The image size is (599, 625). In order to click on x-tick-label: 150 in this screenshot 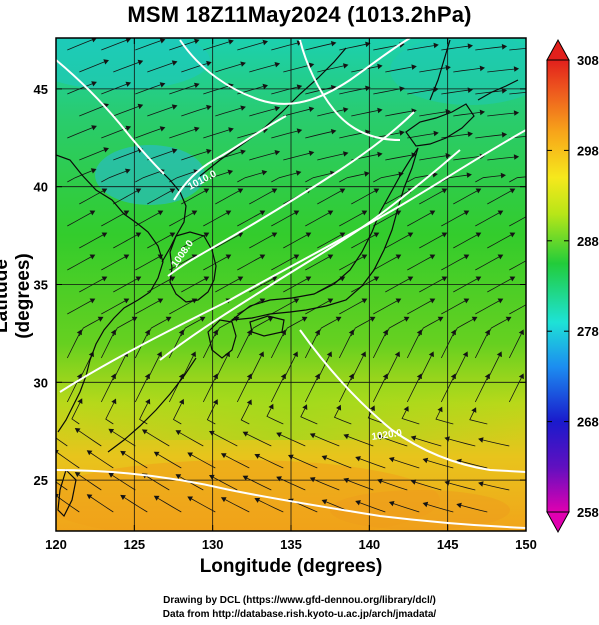, I will do `click(526, 544)`.